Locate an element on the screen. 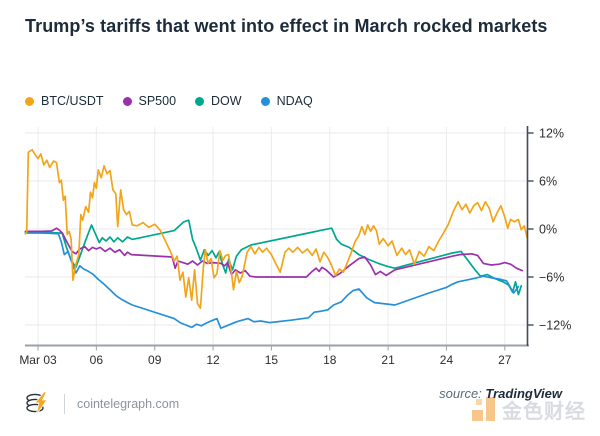  svg-text: 12 is located at coordinates (213, 360).